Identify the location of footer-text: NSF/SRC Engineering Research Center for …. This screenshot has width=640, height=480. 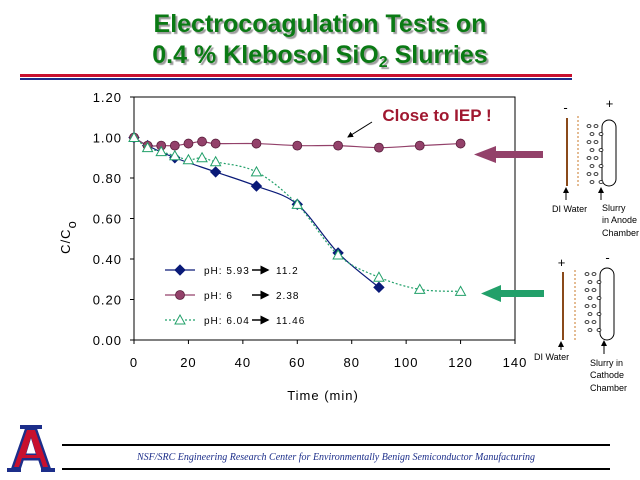
(336, 457).